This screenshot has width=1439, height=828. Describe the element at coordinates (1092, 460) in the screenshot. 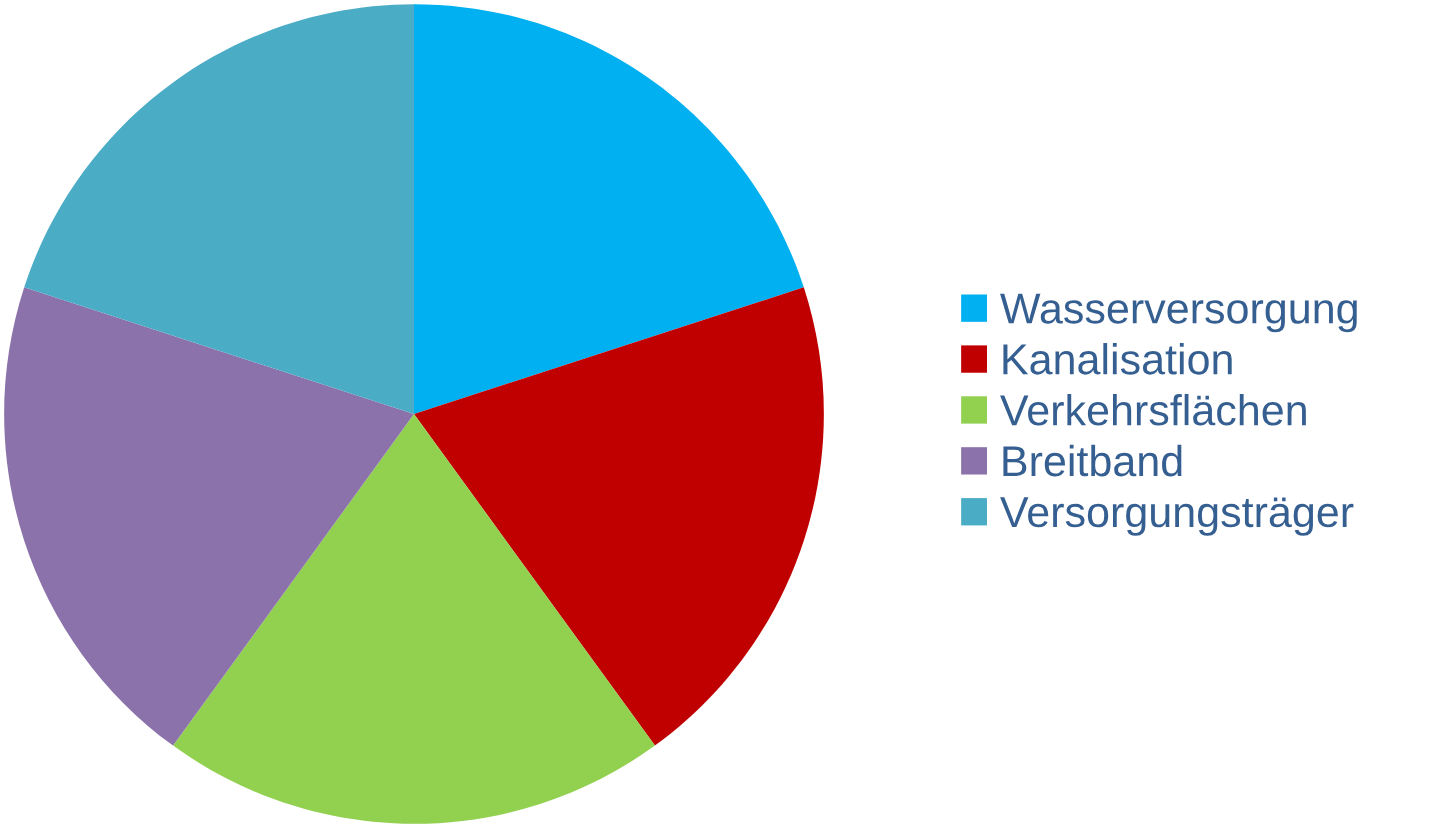

I see `legend-label: Breitband` at that location.